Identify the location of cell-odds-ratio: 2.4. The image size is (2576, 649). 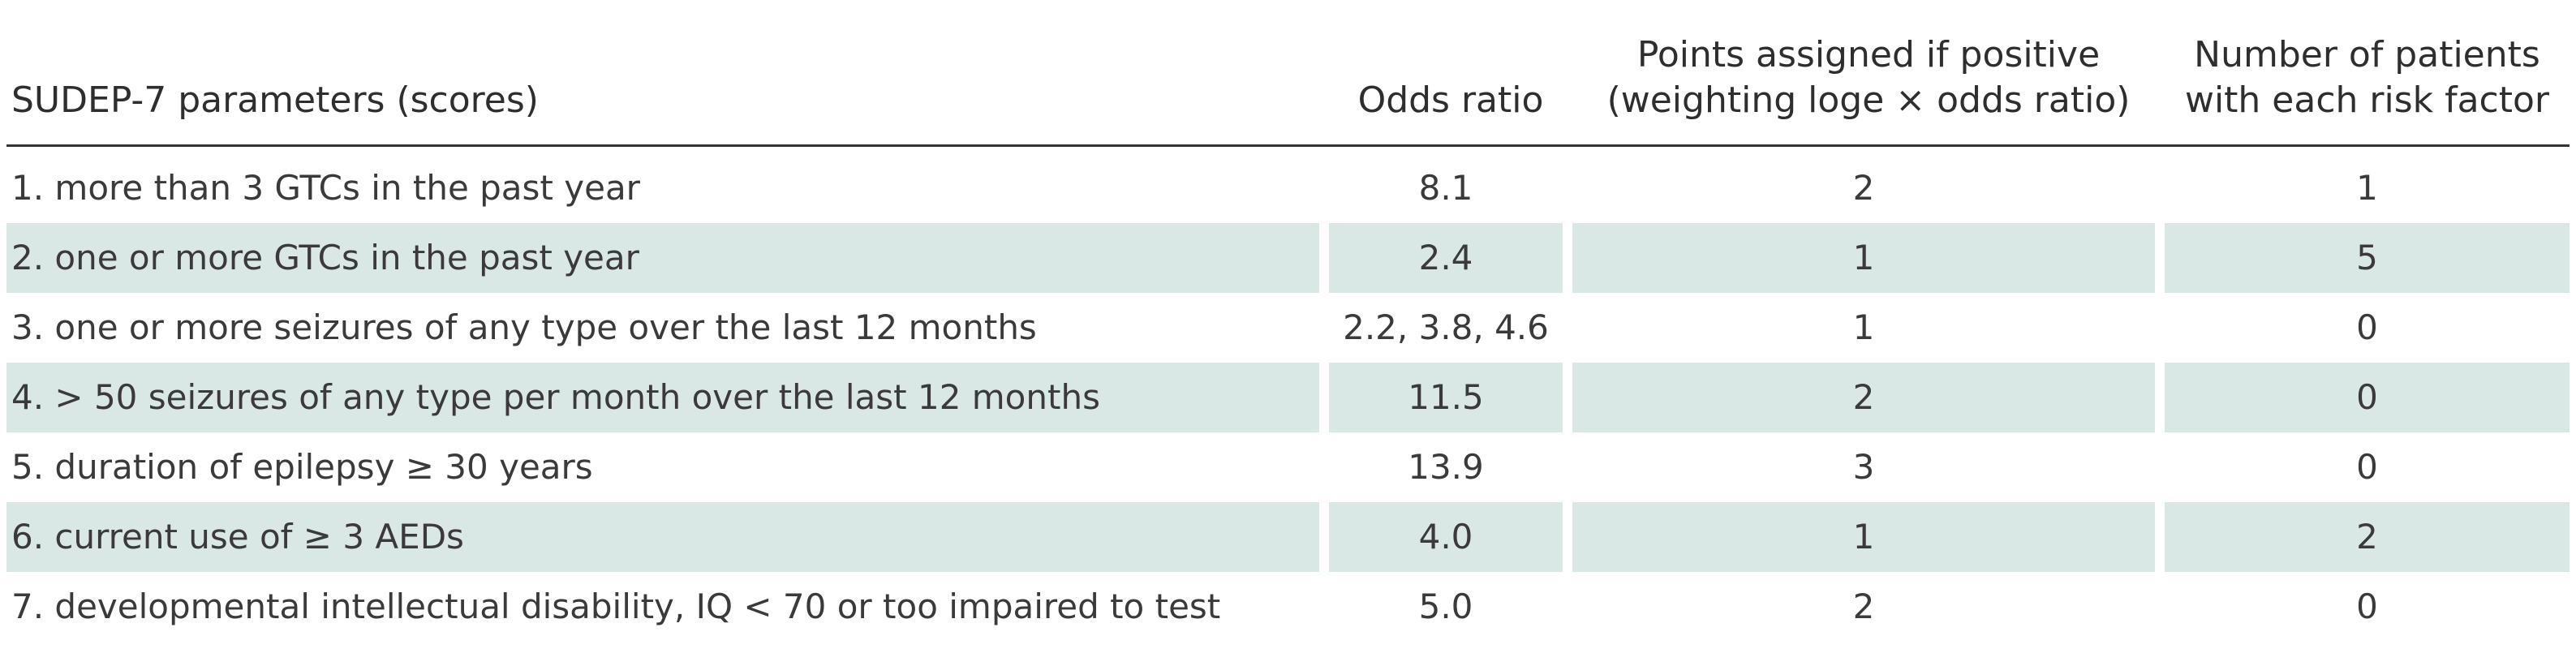
(1450, 258).